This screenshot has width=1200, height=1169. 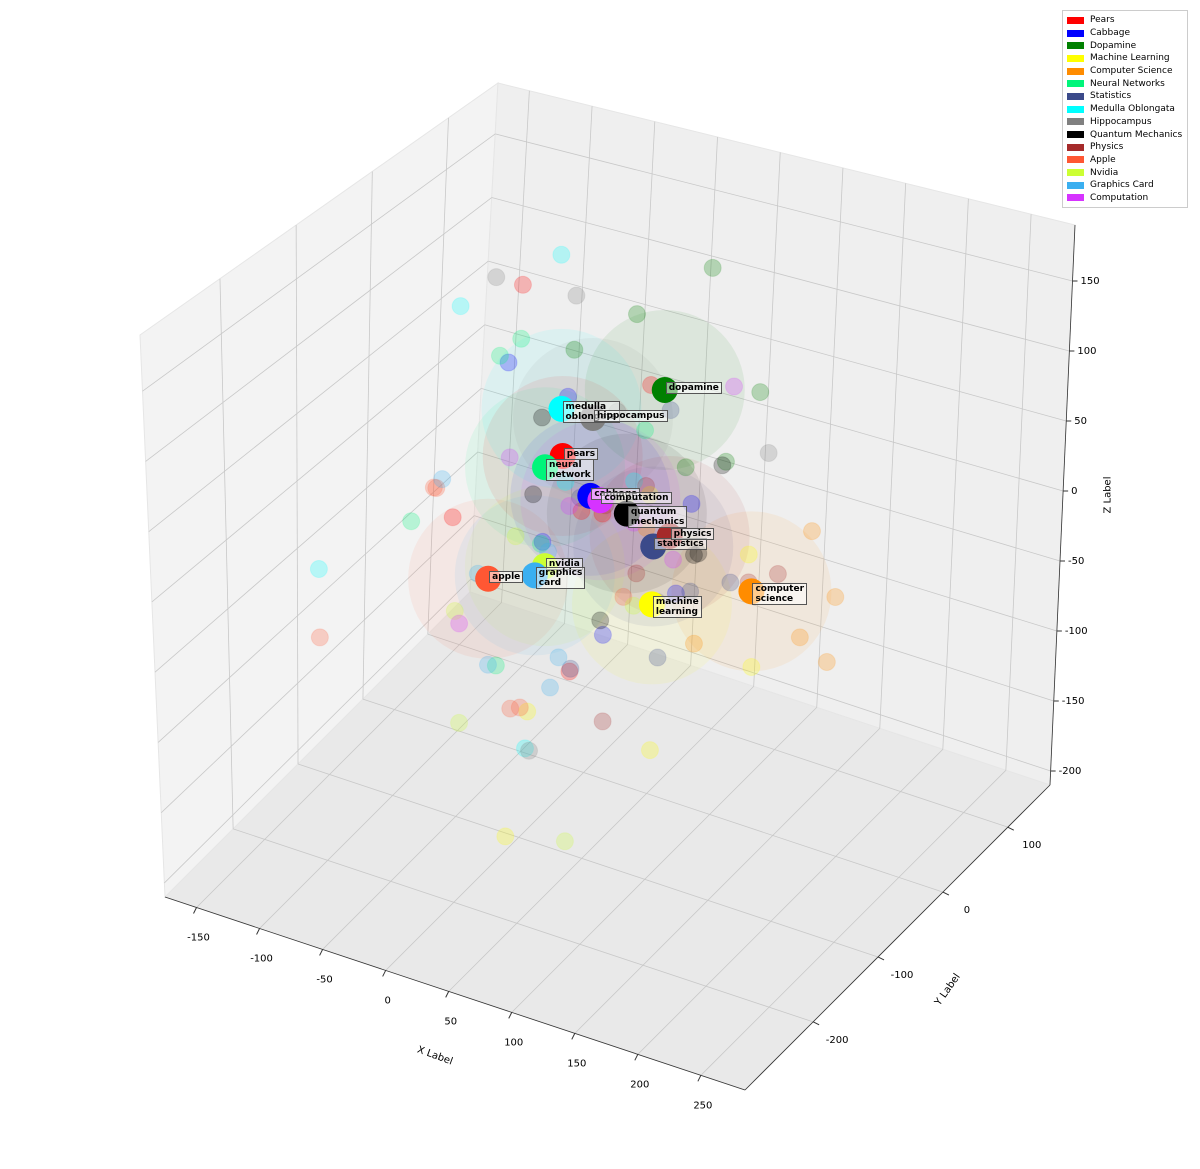 What do you see at coordinates (1122, 185) in the screenshot?
I see `legend-label: Graphics Card` at bounding box center [1122, 185].